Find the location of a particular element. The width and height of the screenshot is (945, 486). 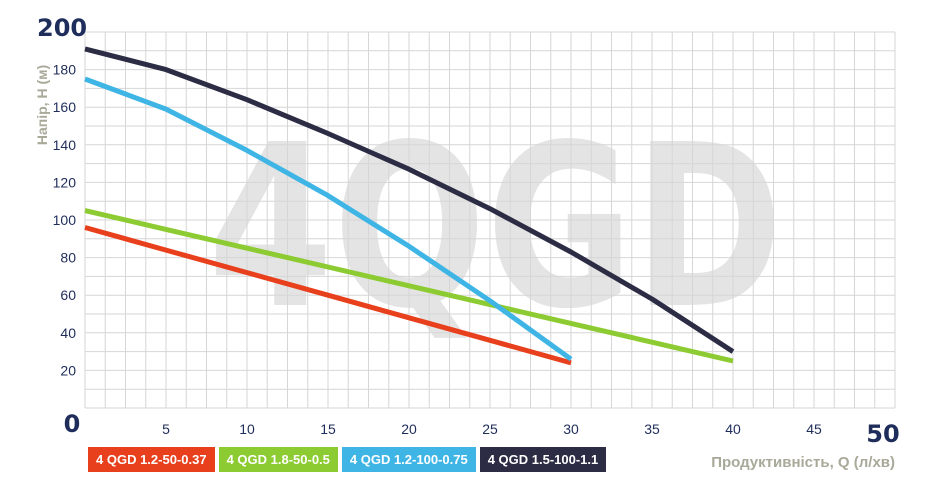

x-tick-label: 5 is located at coordinates (166, 429).